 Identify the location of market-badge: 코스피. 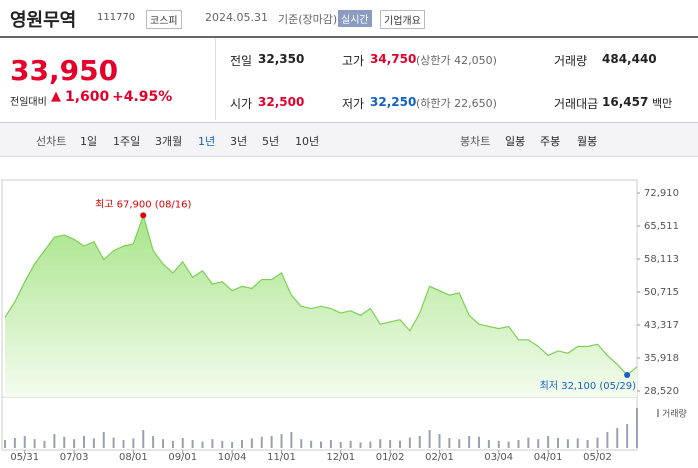
(164, 19).